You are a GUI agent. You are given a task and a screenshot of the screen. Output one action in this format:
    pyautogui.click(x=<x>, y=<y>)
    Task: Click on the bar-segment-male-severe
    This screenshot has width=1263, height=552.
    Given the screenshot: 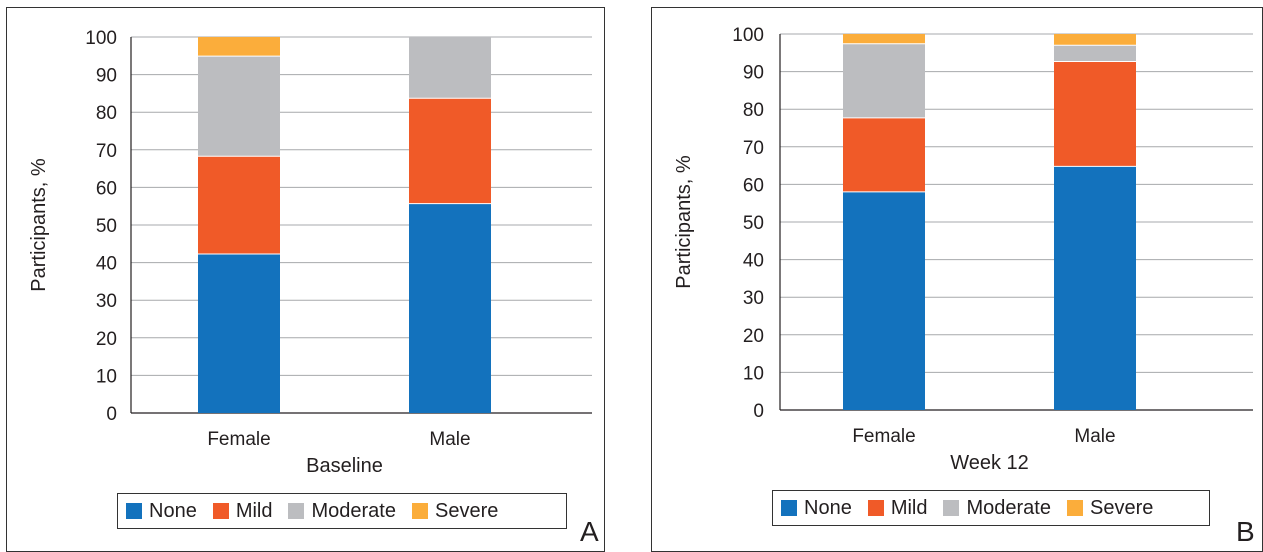 What is the action you would take?
    pyautogui.click(x=1095, y=40)
    